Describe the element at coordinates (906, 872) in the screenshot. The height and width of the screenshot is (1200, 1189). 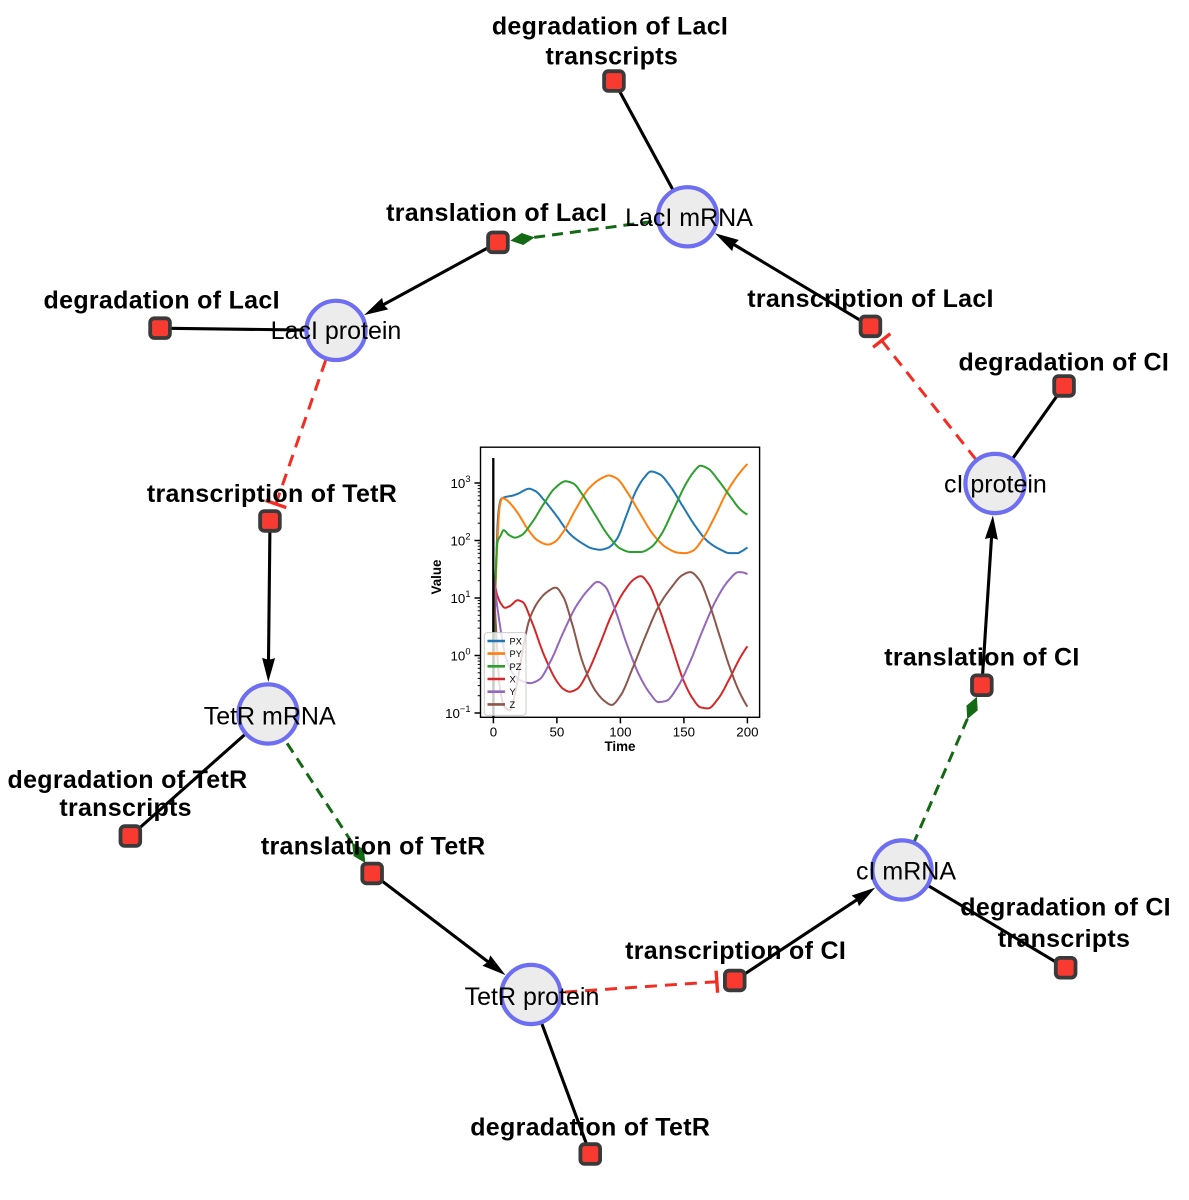
I see `svg-text: cI mRNA` at that location.